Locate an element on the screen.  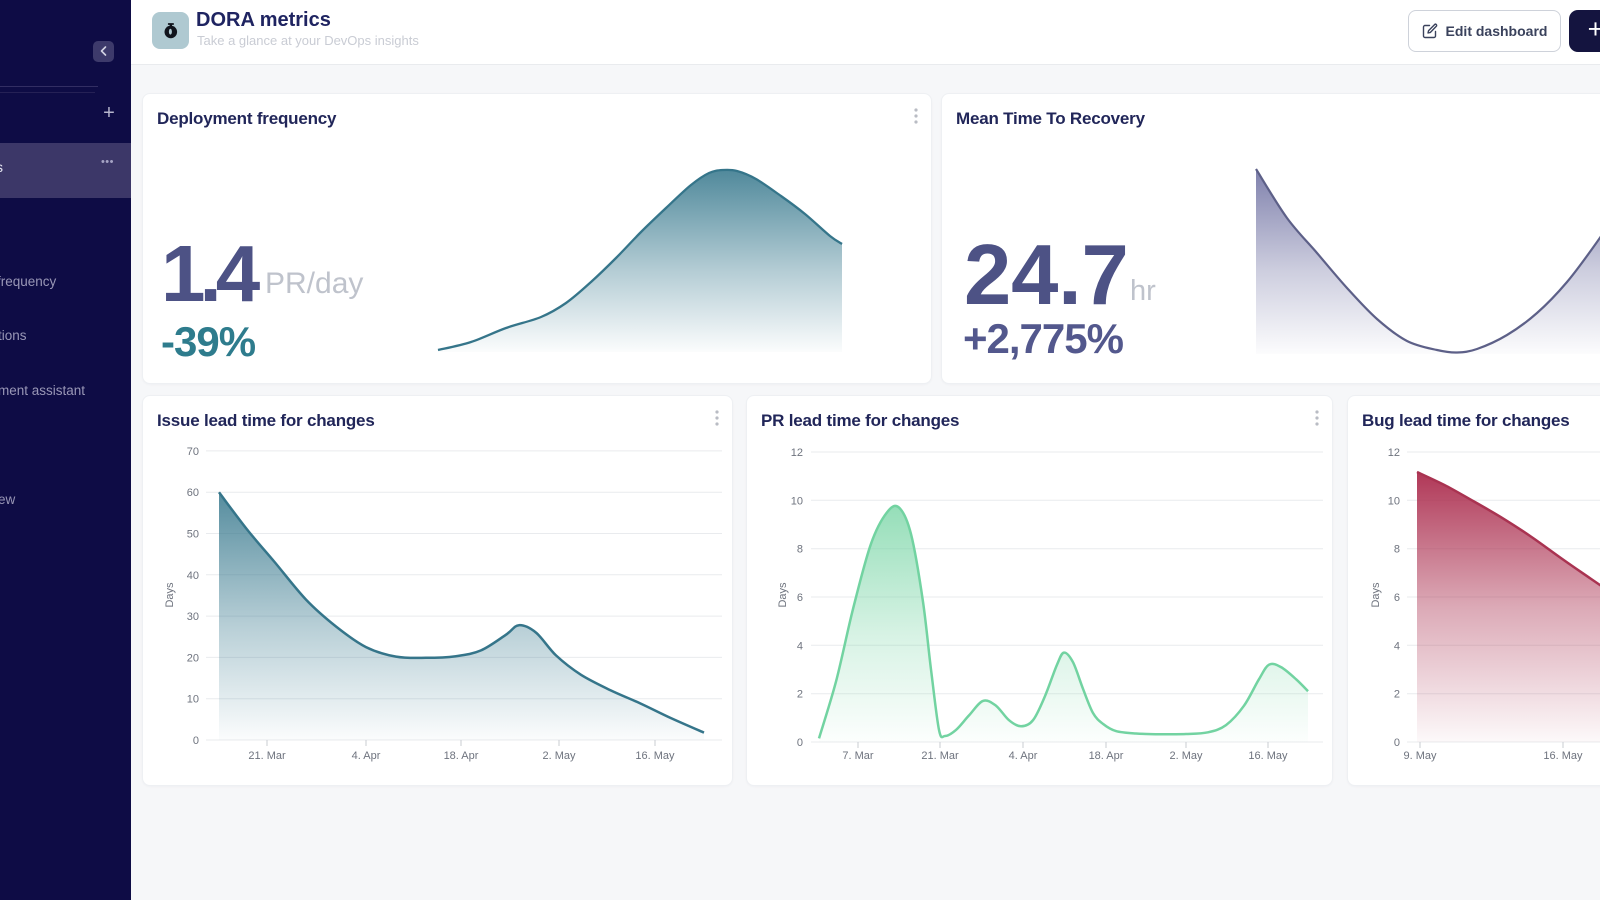
svg-text: 20 is located at coordinates (193, 658).